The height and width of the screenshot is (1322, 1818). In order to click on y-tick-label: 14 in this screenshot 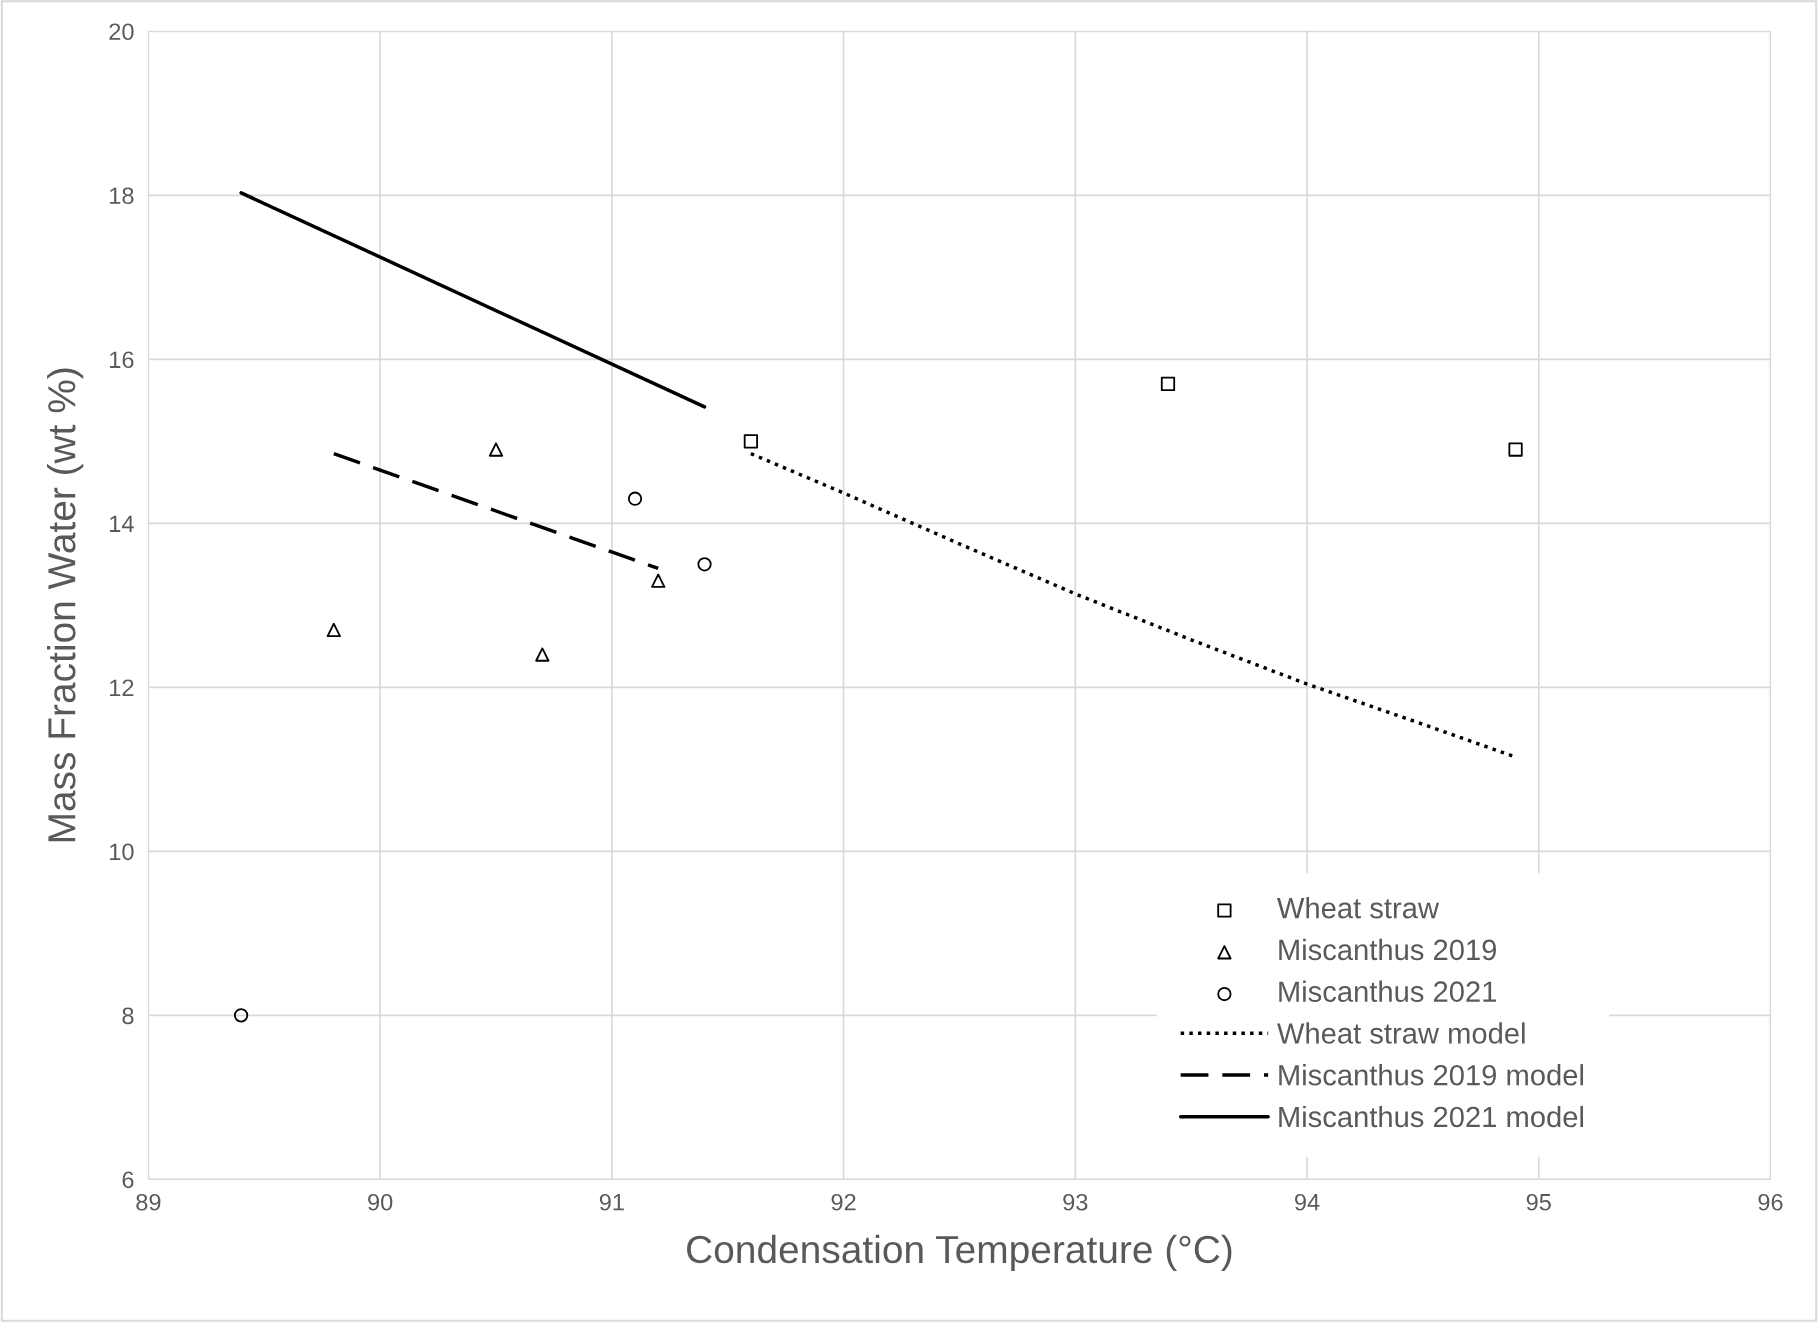, I will do `click(122, 523)`.